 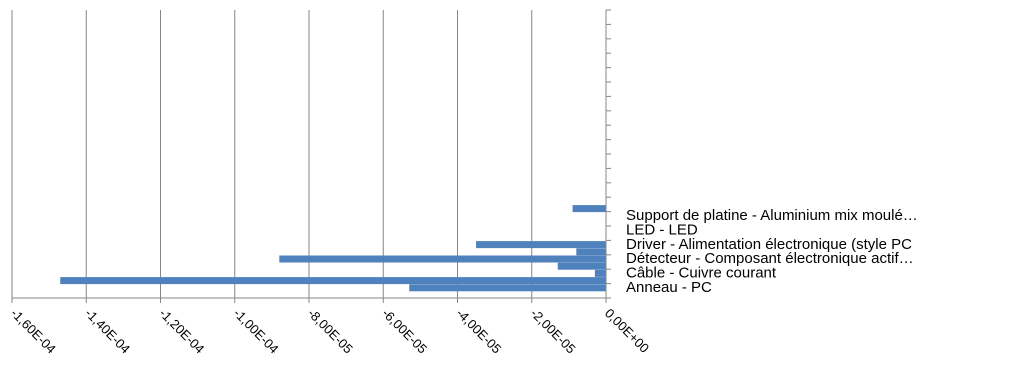 What do you see at coordinates (478, 331) in the screenshot?
I see `x-tick-label: -4,00E-05` at bounding box center [478, 331].